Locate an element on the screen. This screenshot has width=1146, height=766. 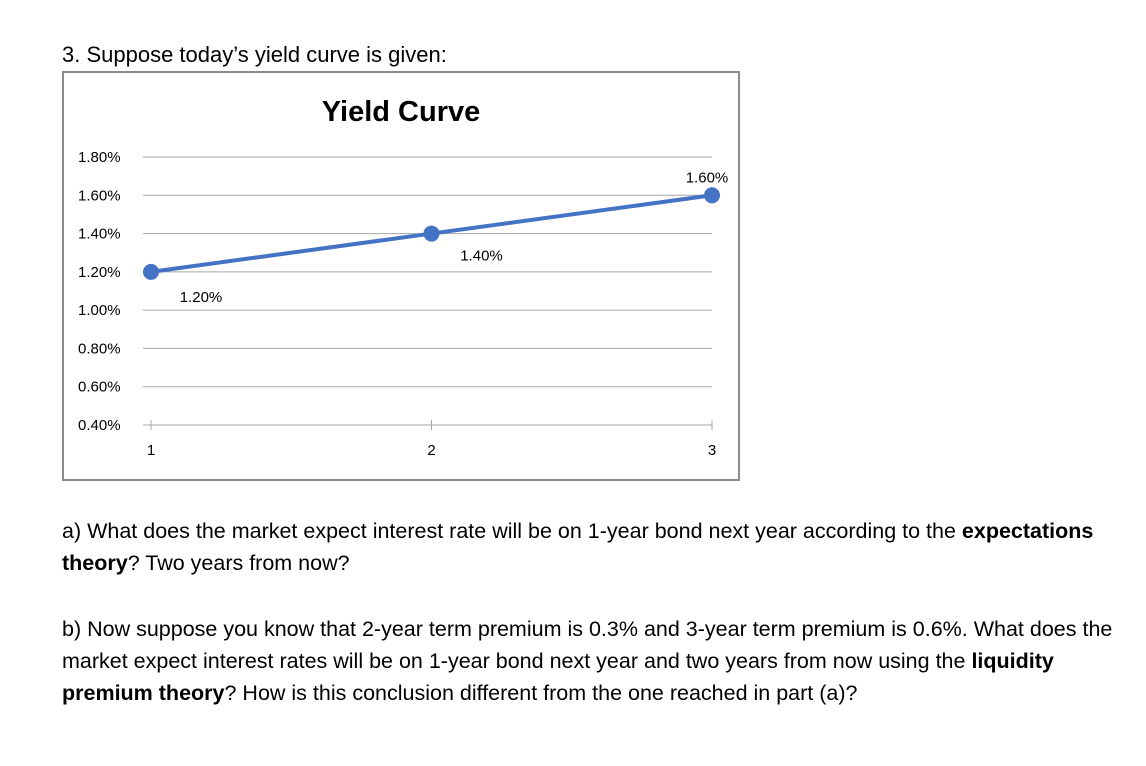
x-tick-label: 3 is located at coordinates (712, 450).